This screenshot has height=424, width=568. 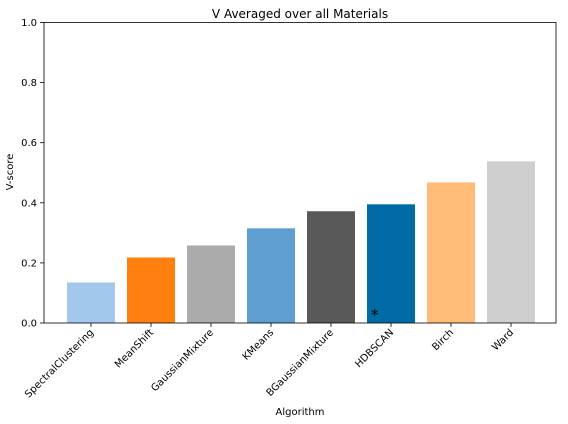 I want to click on y-axis: 0.0 0.2 0.4 0.6 0.8 1.0, so click(x=32, y=174).